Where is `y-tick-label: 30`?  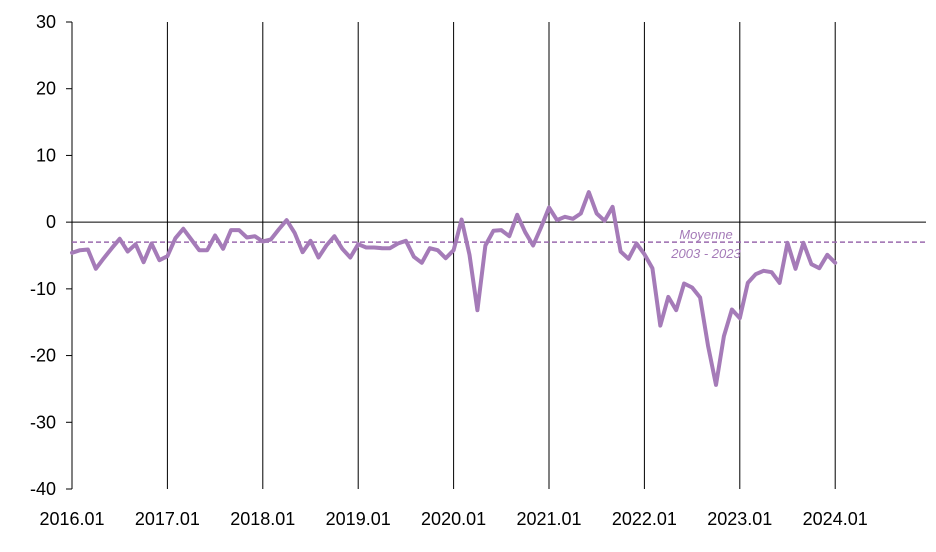
y-tick-label: 30 is located at coordinates (46, 22).